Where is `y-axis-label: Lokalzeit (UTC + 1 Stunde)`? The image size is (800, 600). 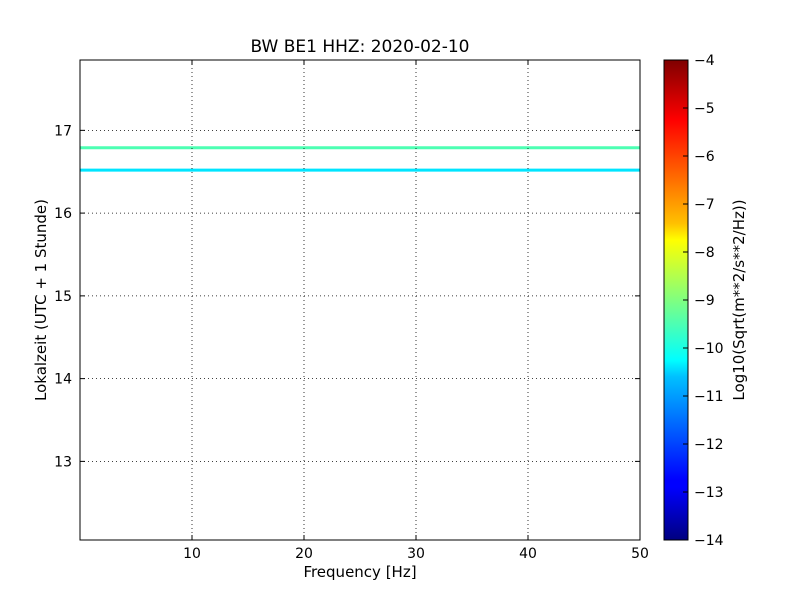 y-axis-label: Lokalzeit (UTC + 1 Stunde) is located at coordinates (41, 300).